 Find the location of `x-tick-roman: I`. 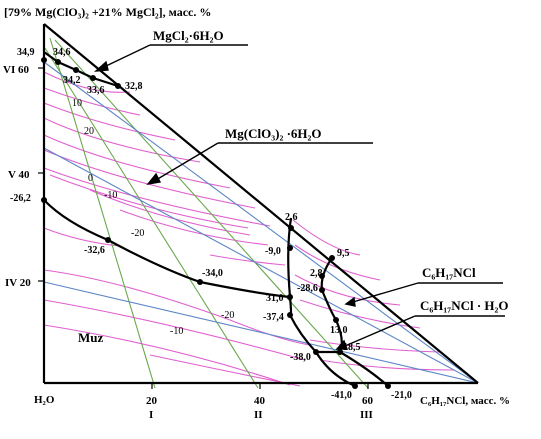

x-tick-roman: I is located at coordinates (151, 415).